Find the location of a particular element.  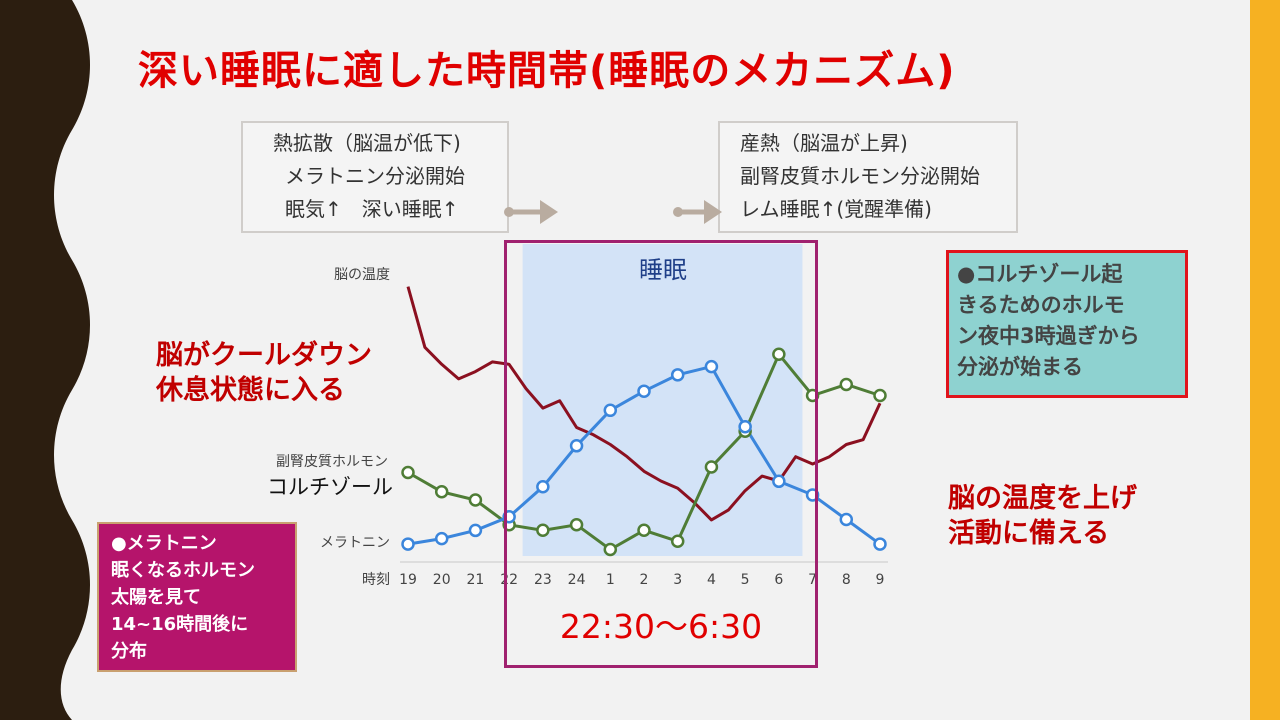

cortisol-info-line: ン夜中3時過ぎから is located at coordinates (1048, 336).